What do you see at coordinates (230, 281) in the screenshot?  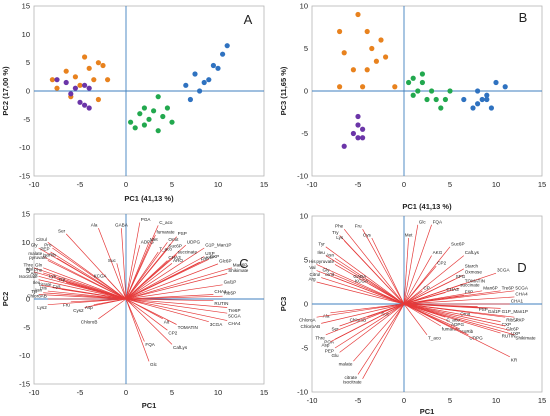 I see `loading-label: Gal1P` at bounding box center [230, 281].